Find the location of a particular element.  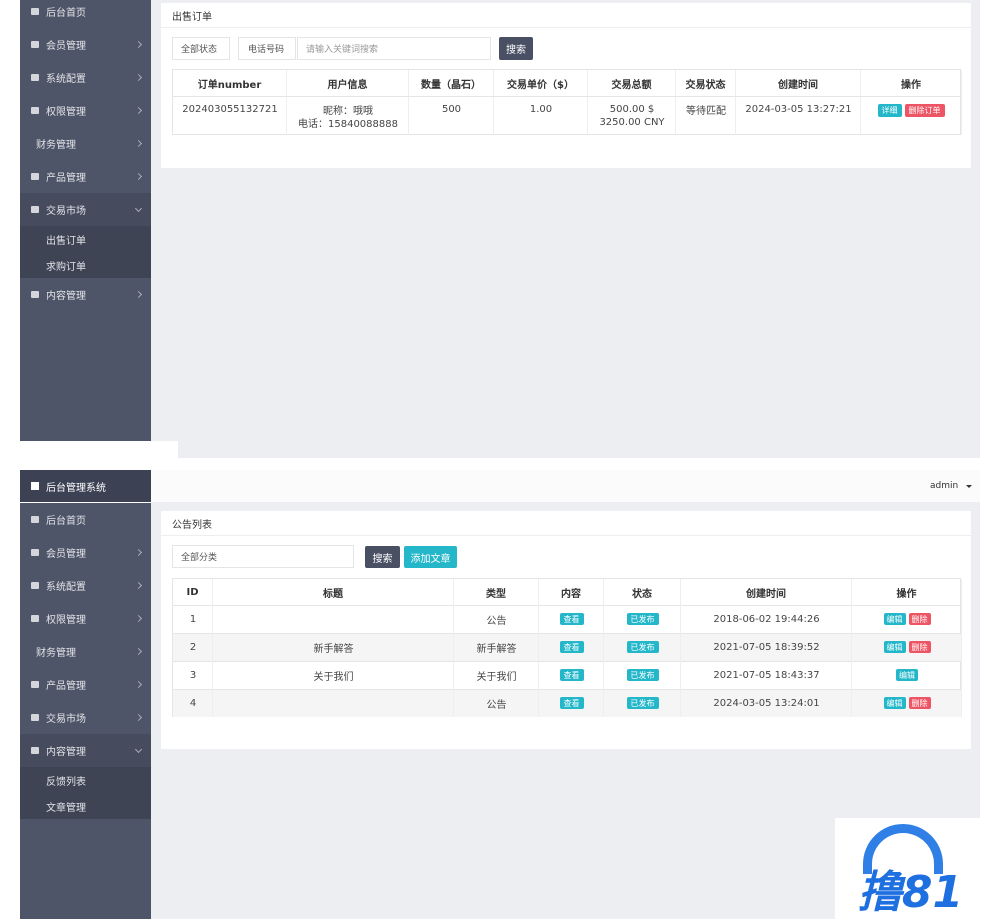

table-header: 交易状态 is located at coordinates (706, 83).